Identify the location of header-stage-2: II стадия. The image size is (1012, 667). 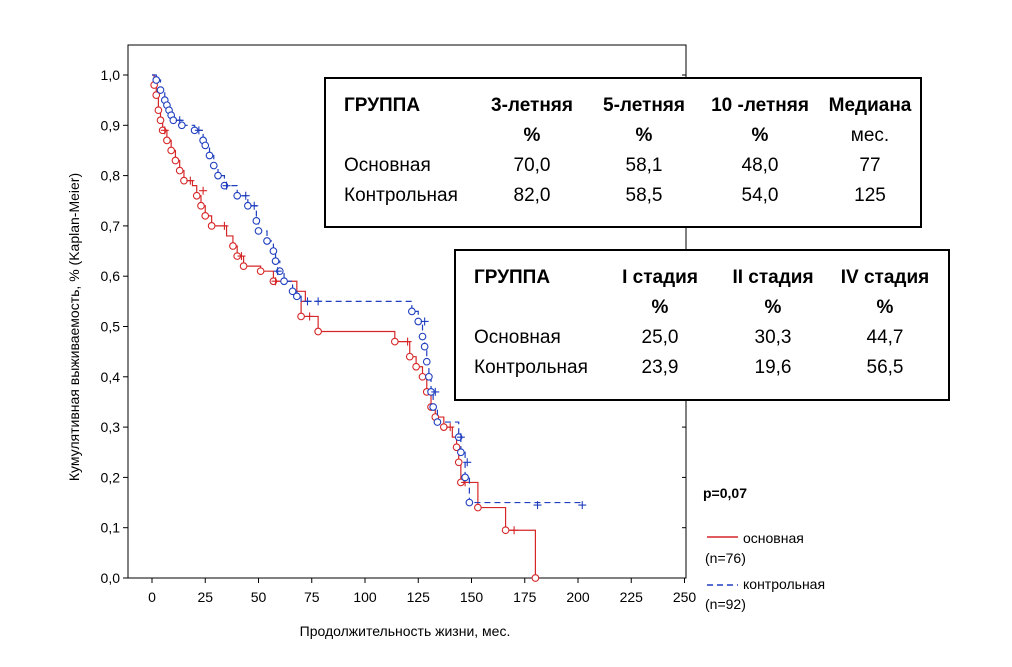
(773, 277).